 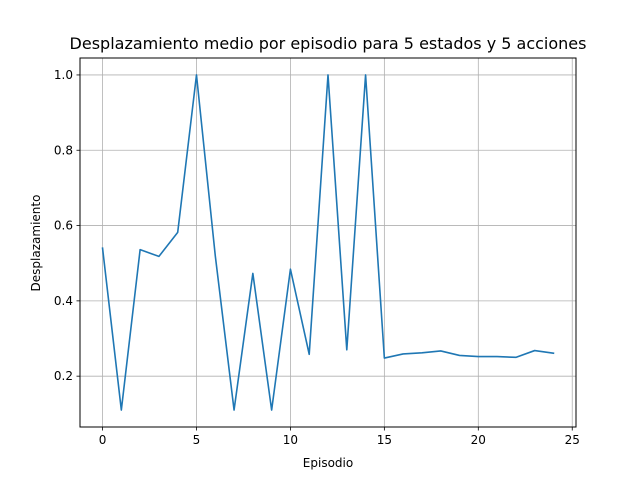 I want to click on x-axis-label: Episodio, so click(x=328, y=463).